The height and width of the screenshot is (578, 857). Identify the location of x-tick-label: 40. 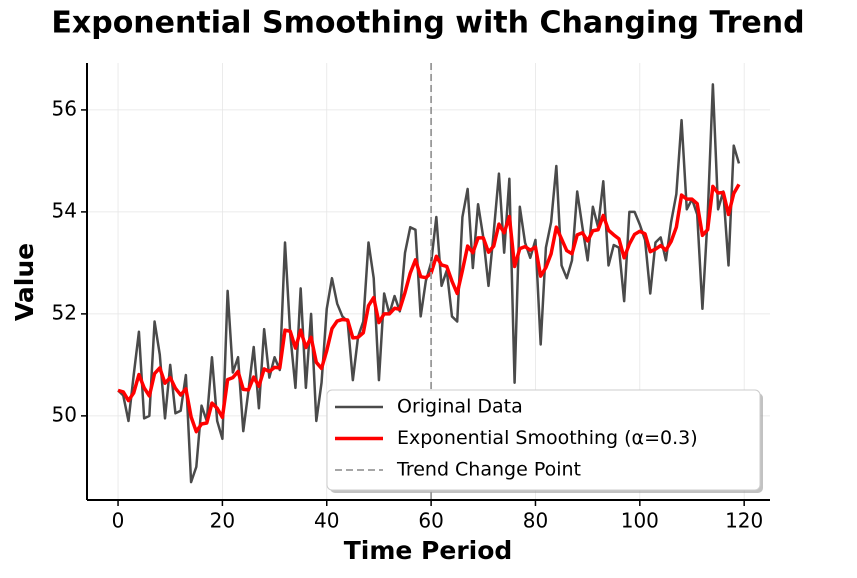
(326, 521).